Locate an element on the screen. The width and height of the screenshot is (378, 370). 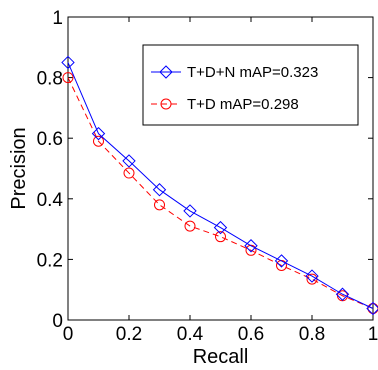
y-tick-label: 0 is located at coordinates (57, 321).